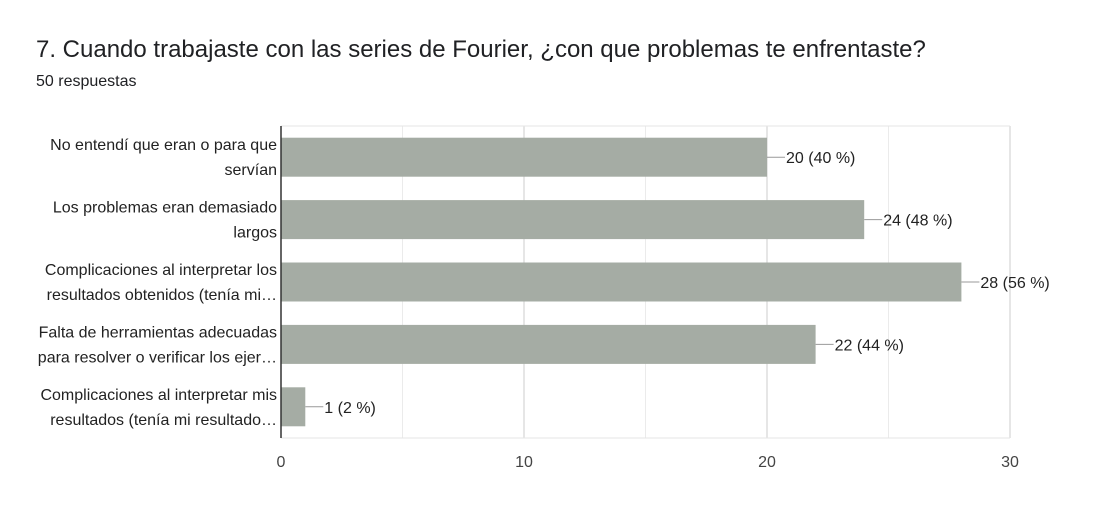 This screenshot has width=1117, height=524. What do you see at coordinates (350, 408) in the screenshot?
I see `data-label: 1 (2 %)` at bounding box center [350, 408].